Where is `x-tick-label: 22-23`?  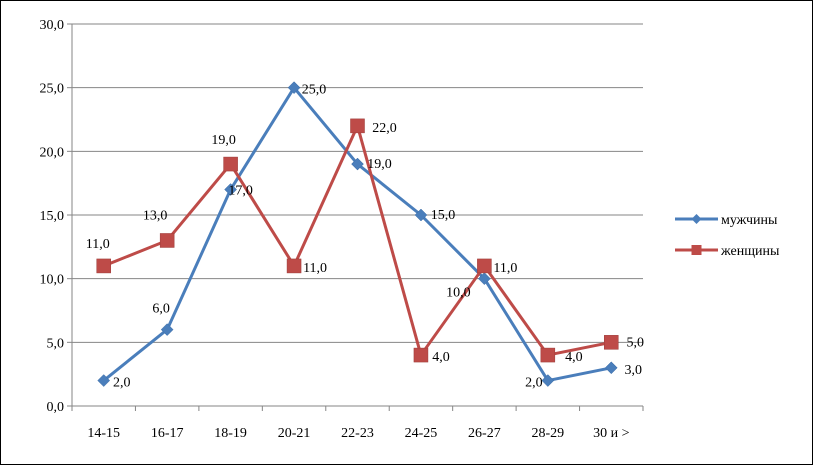
x-tick-label: 22-23 is located at coordinates (357, 433).